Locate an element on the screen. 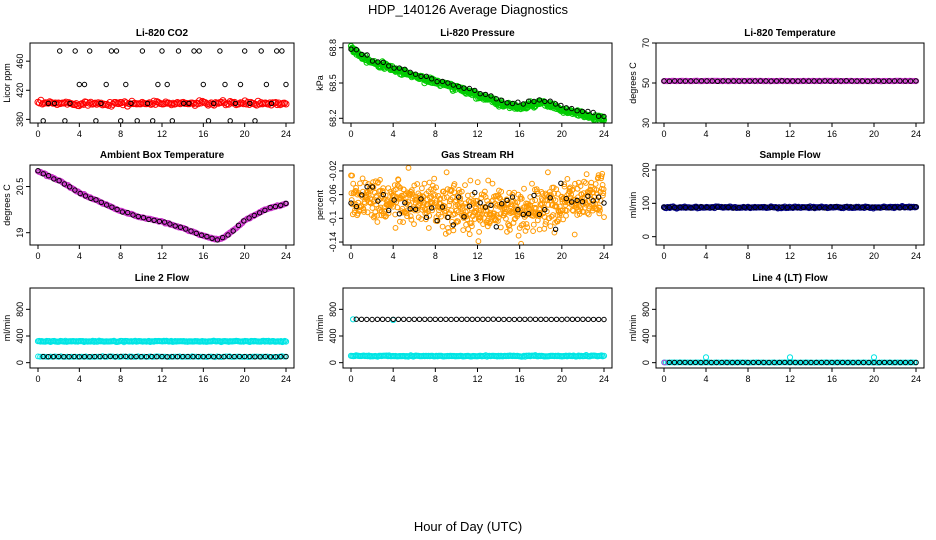 This screenshot has height=540, width=936. y-tick-label: -0.06 is located at coordinates (333, 194).